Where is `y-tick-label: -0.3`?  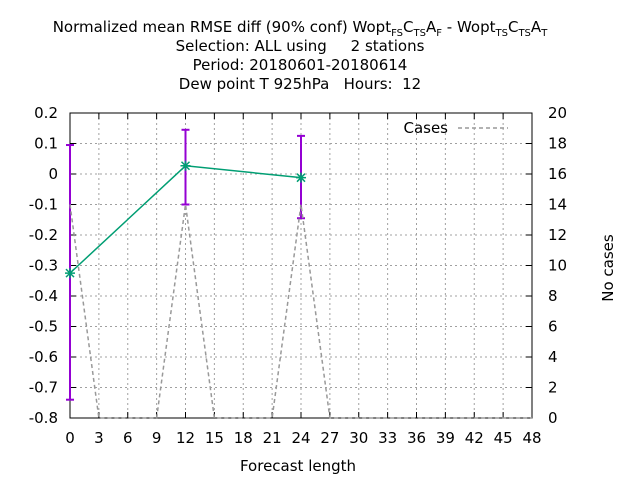
y-tick-label: -0.3 is located at coordinates (43, 266).